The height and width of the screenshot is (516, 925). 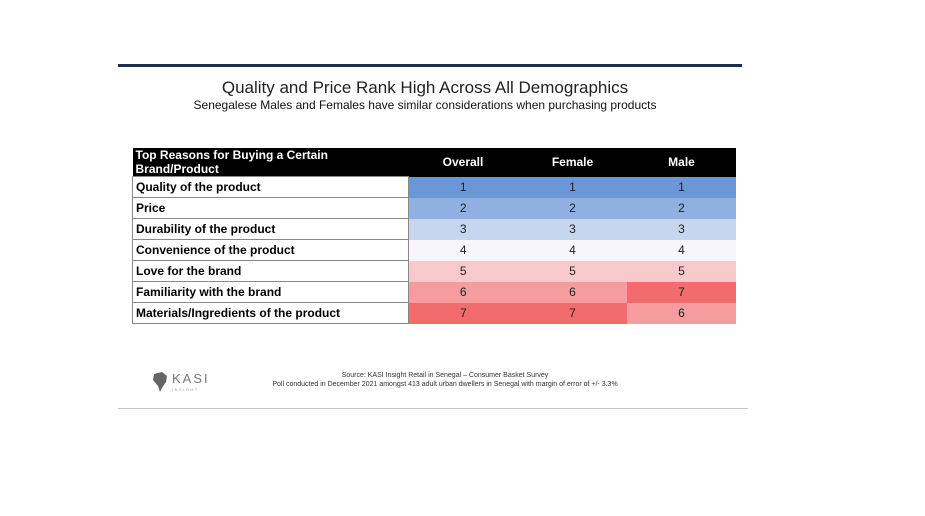 I want to click on logo-tagline: INSIGHT, so click(x=185, y=389).